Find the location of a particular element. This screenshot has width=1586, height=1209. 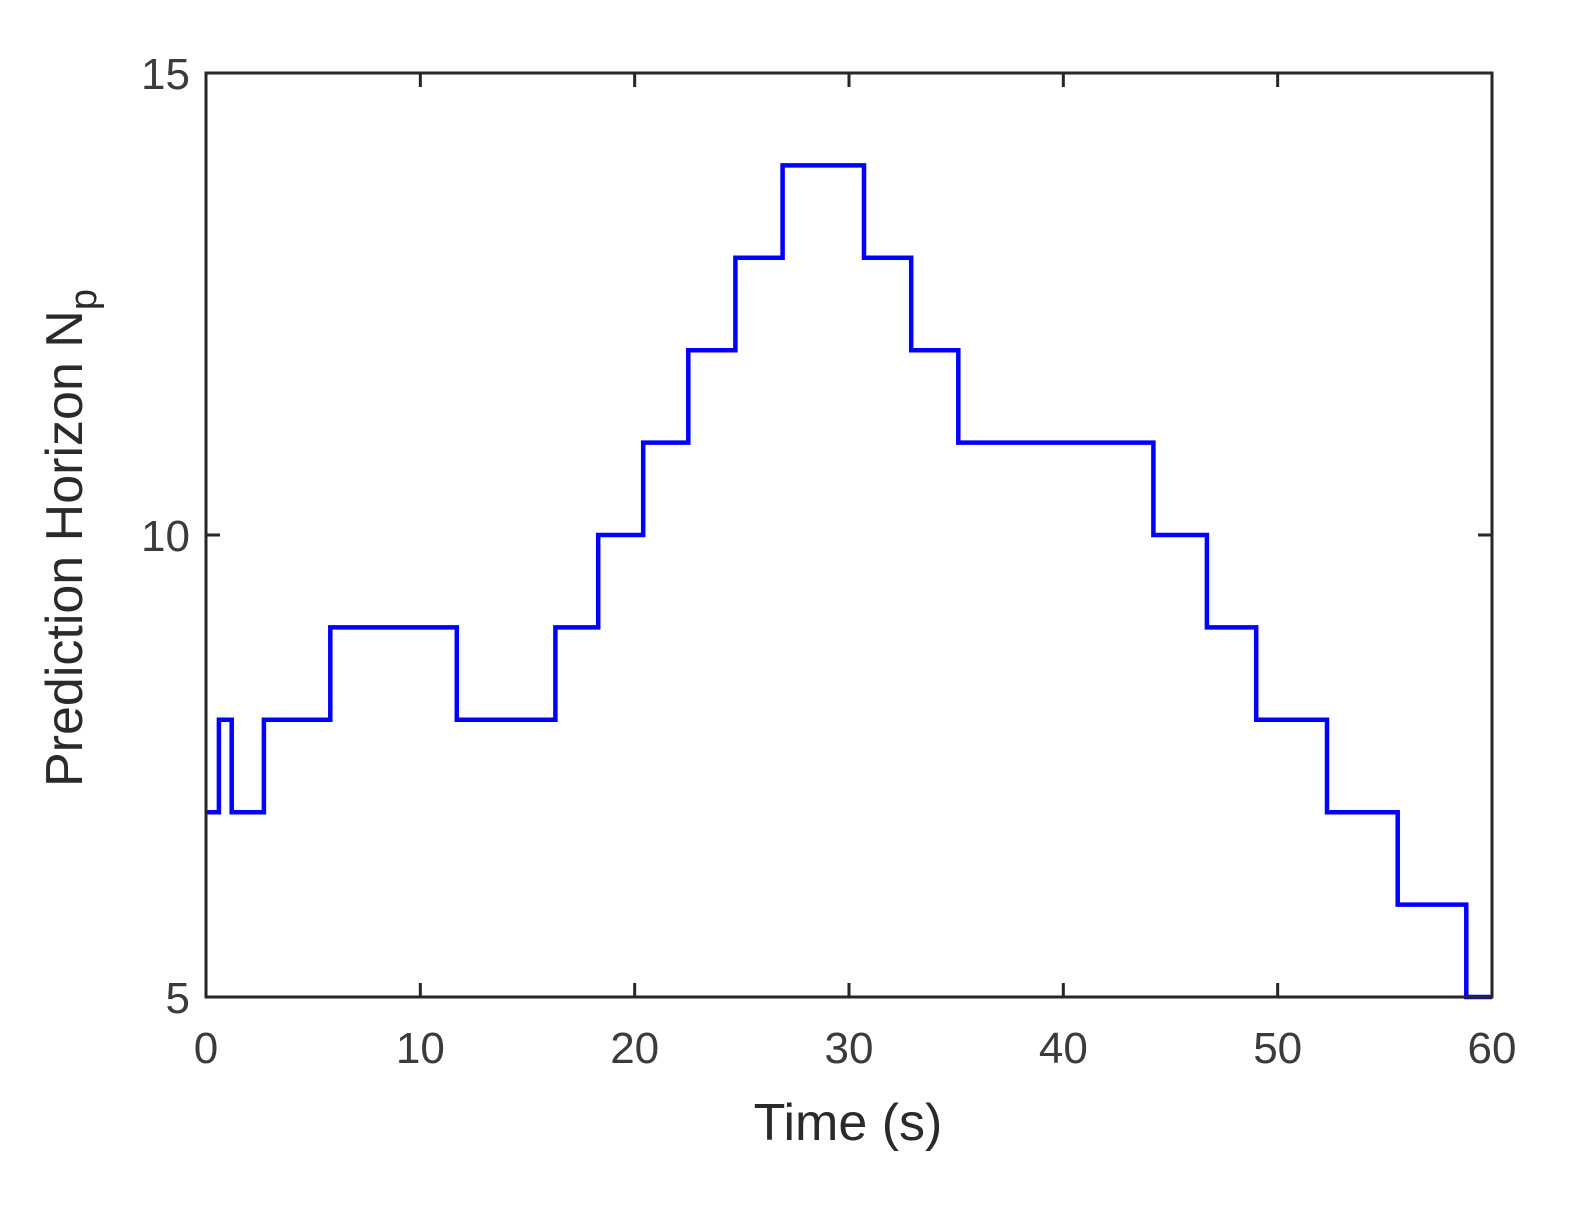

x-axis-title: Time (s) is located at coordinates (848, 1123).